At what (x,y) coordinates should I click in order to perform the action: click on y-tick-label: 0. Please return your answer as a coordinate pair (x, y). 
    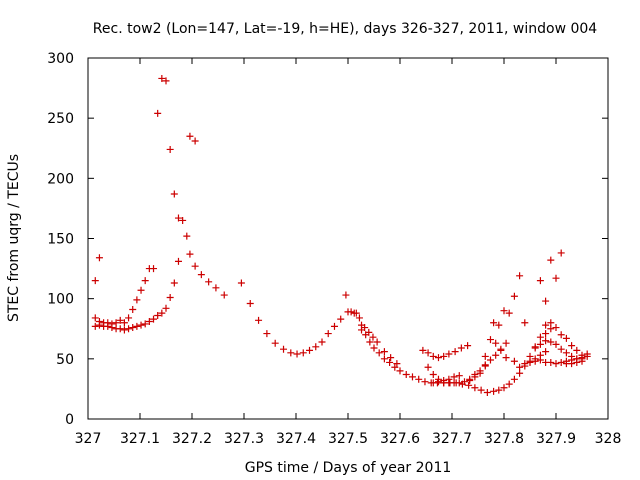
    Looking at the image, I should click on (69, 420).